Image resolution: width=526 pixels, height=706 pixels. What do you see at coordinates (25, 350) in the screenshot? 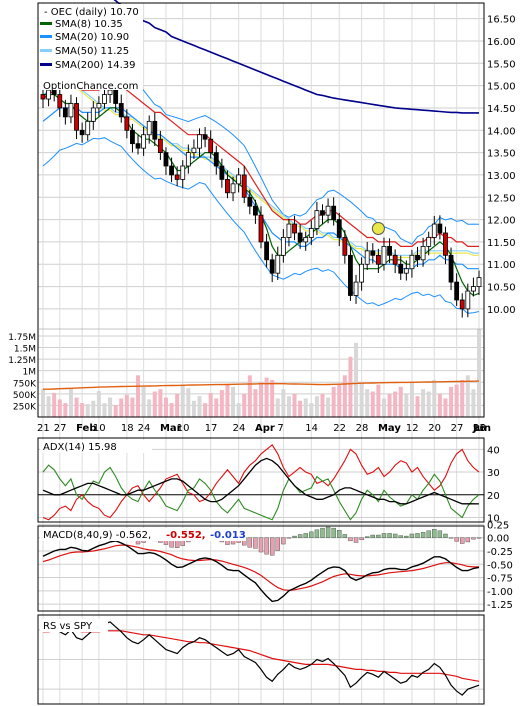
I see `volume-tick-label: 1.5M` at bounding box center [25, 350].